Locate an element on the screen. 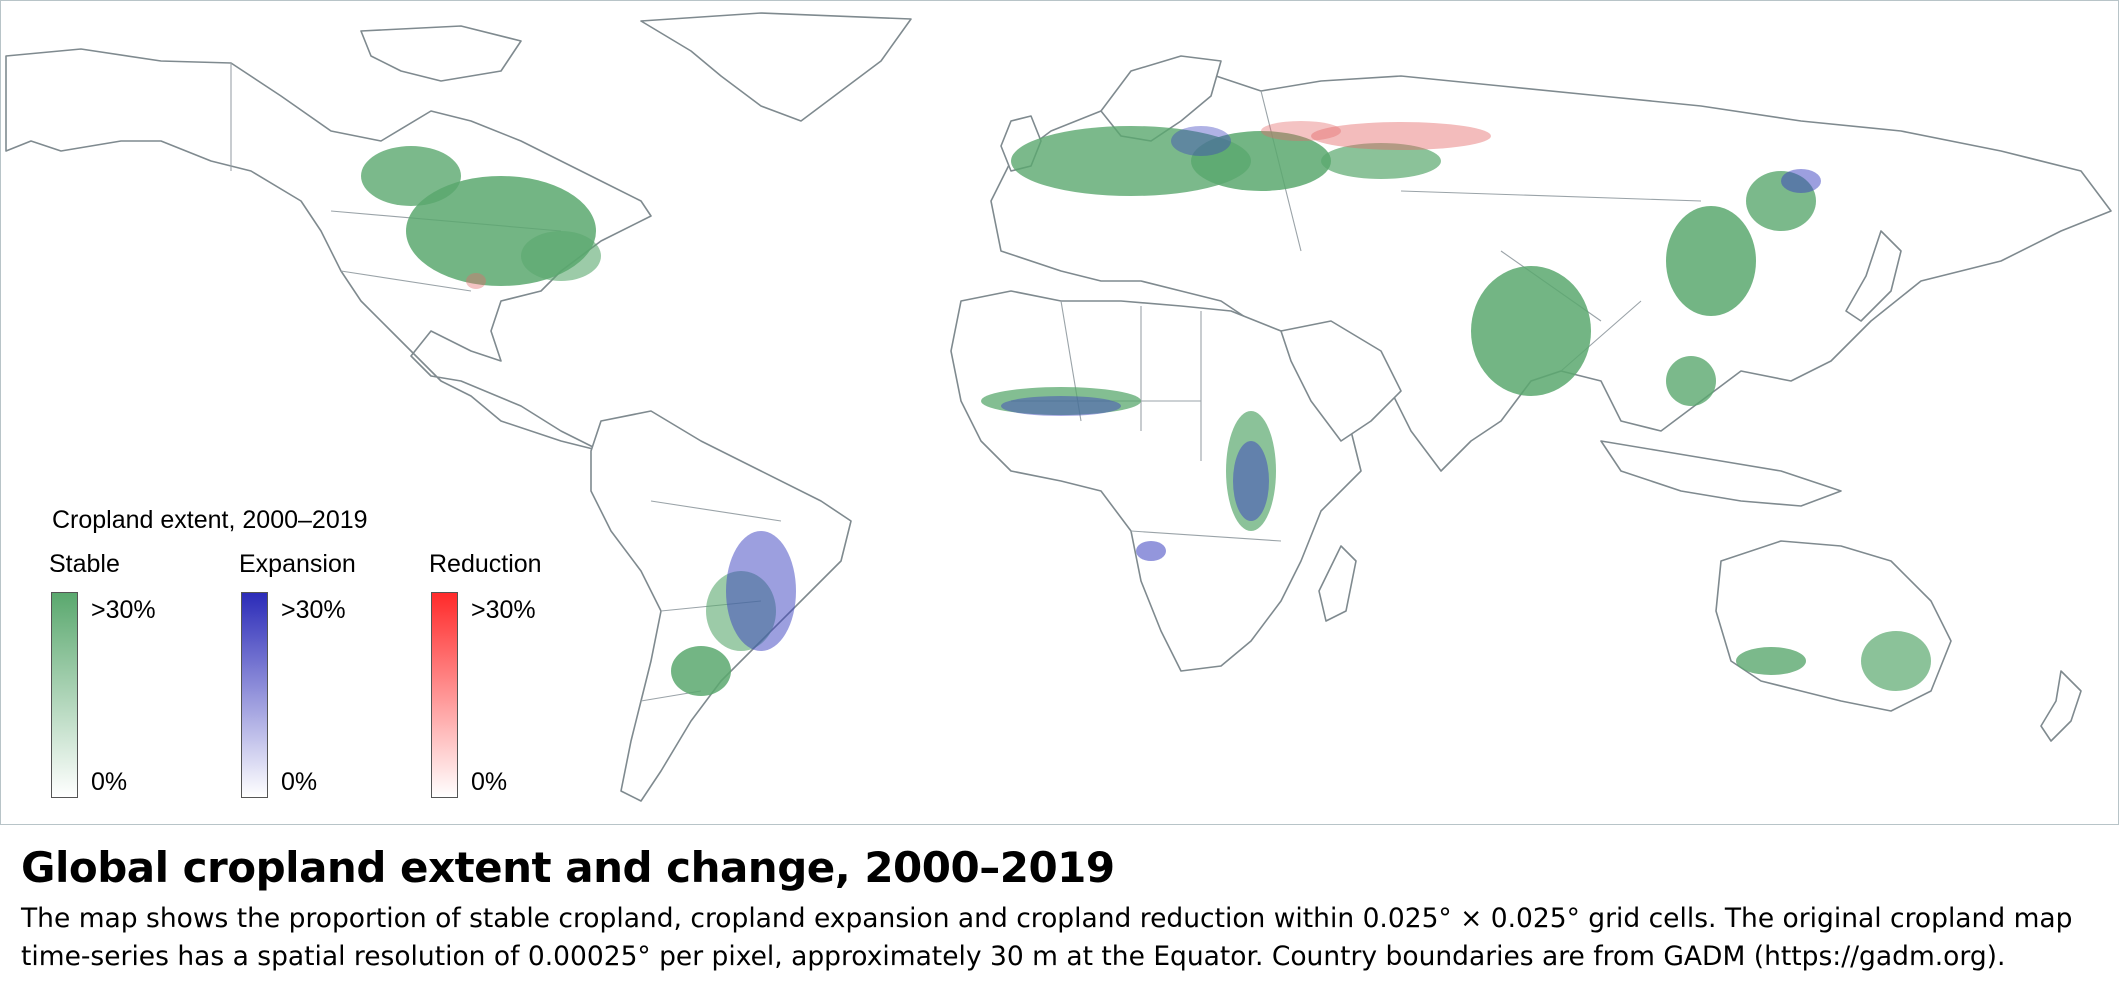 The image size is (2119, 995). legend-stable: Stable >30% 0% is located at coordinates (144, 675).